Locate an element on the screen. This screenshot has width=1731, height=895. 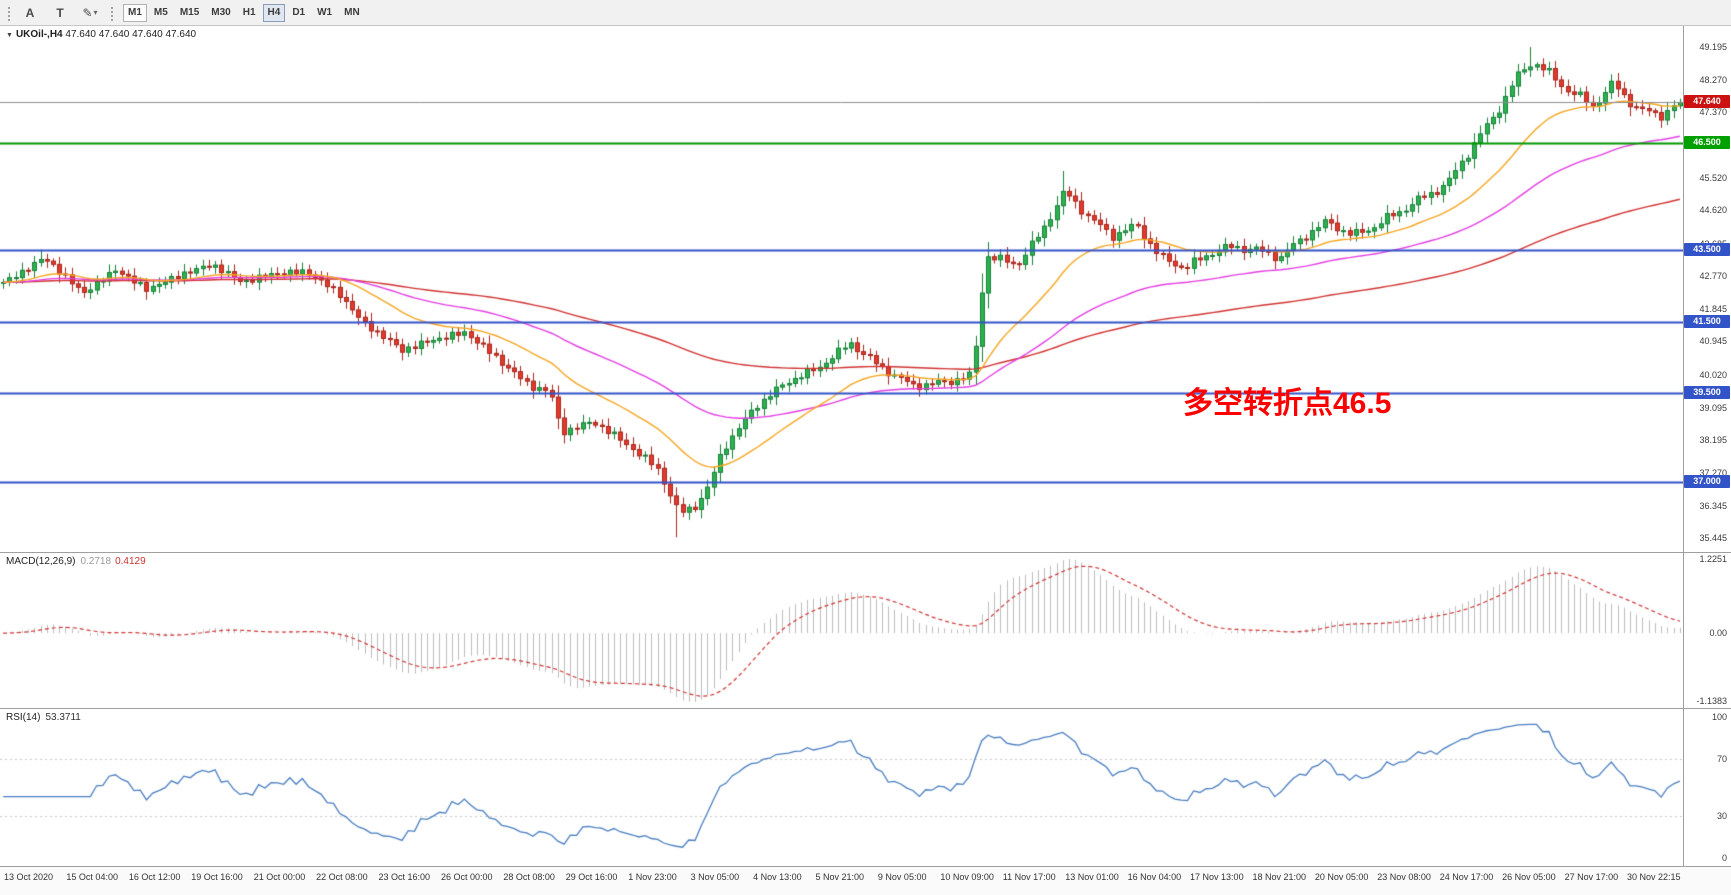
price-badge-43.500: 43.500 is located at coordinates (1707, 250).